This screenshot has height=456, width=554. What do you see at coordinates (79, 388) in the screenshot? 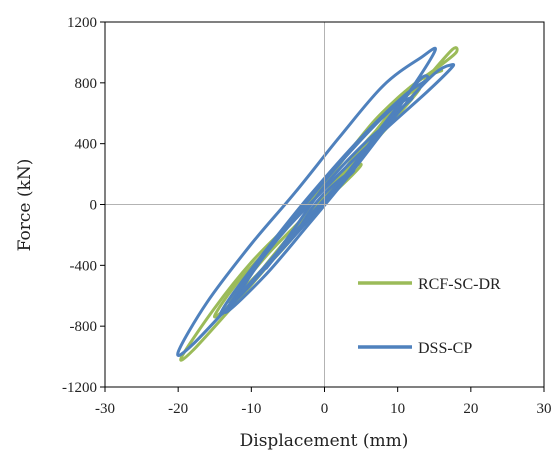
I see `y-tick-label: -1200` at bounding box center [79, 388].